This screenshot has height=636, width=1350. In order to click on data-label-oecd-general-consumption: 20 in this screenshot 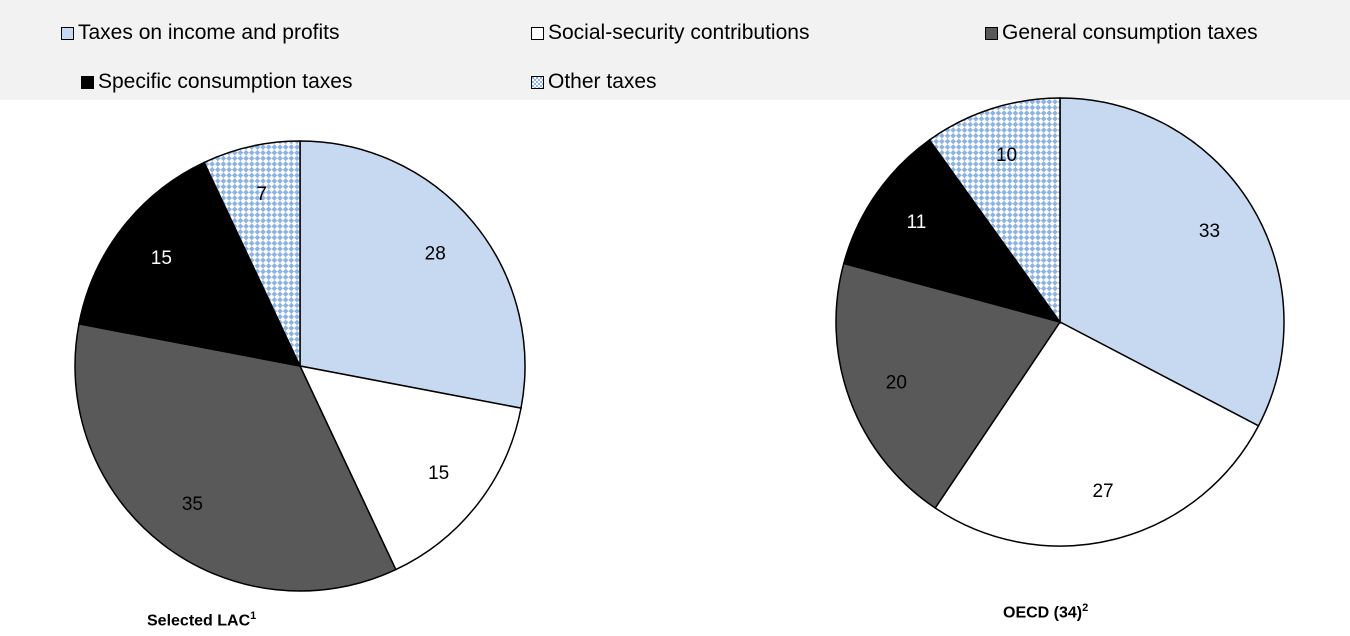, I will do `click(896, 383)`.